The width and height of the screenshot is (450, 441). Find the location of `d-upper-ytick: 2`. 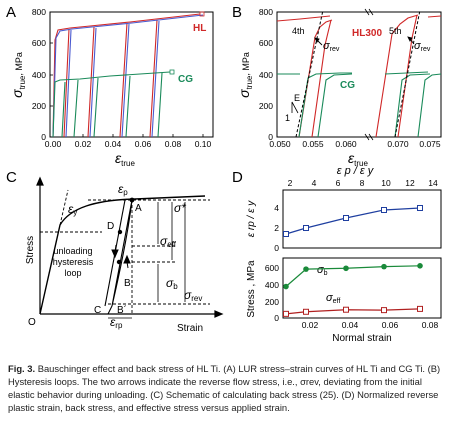

d-upper-ytick: 2 is located at coordinates (276, 228).